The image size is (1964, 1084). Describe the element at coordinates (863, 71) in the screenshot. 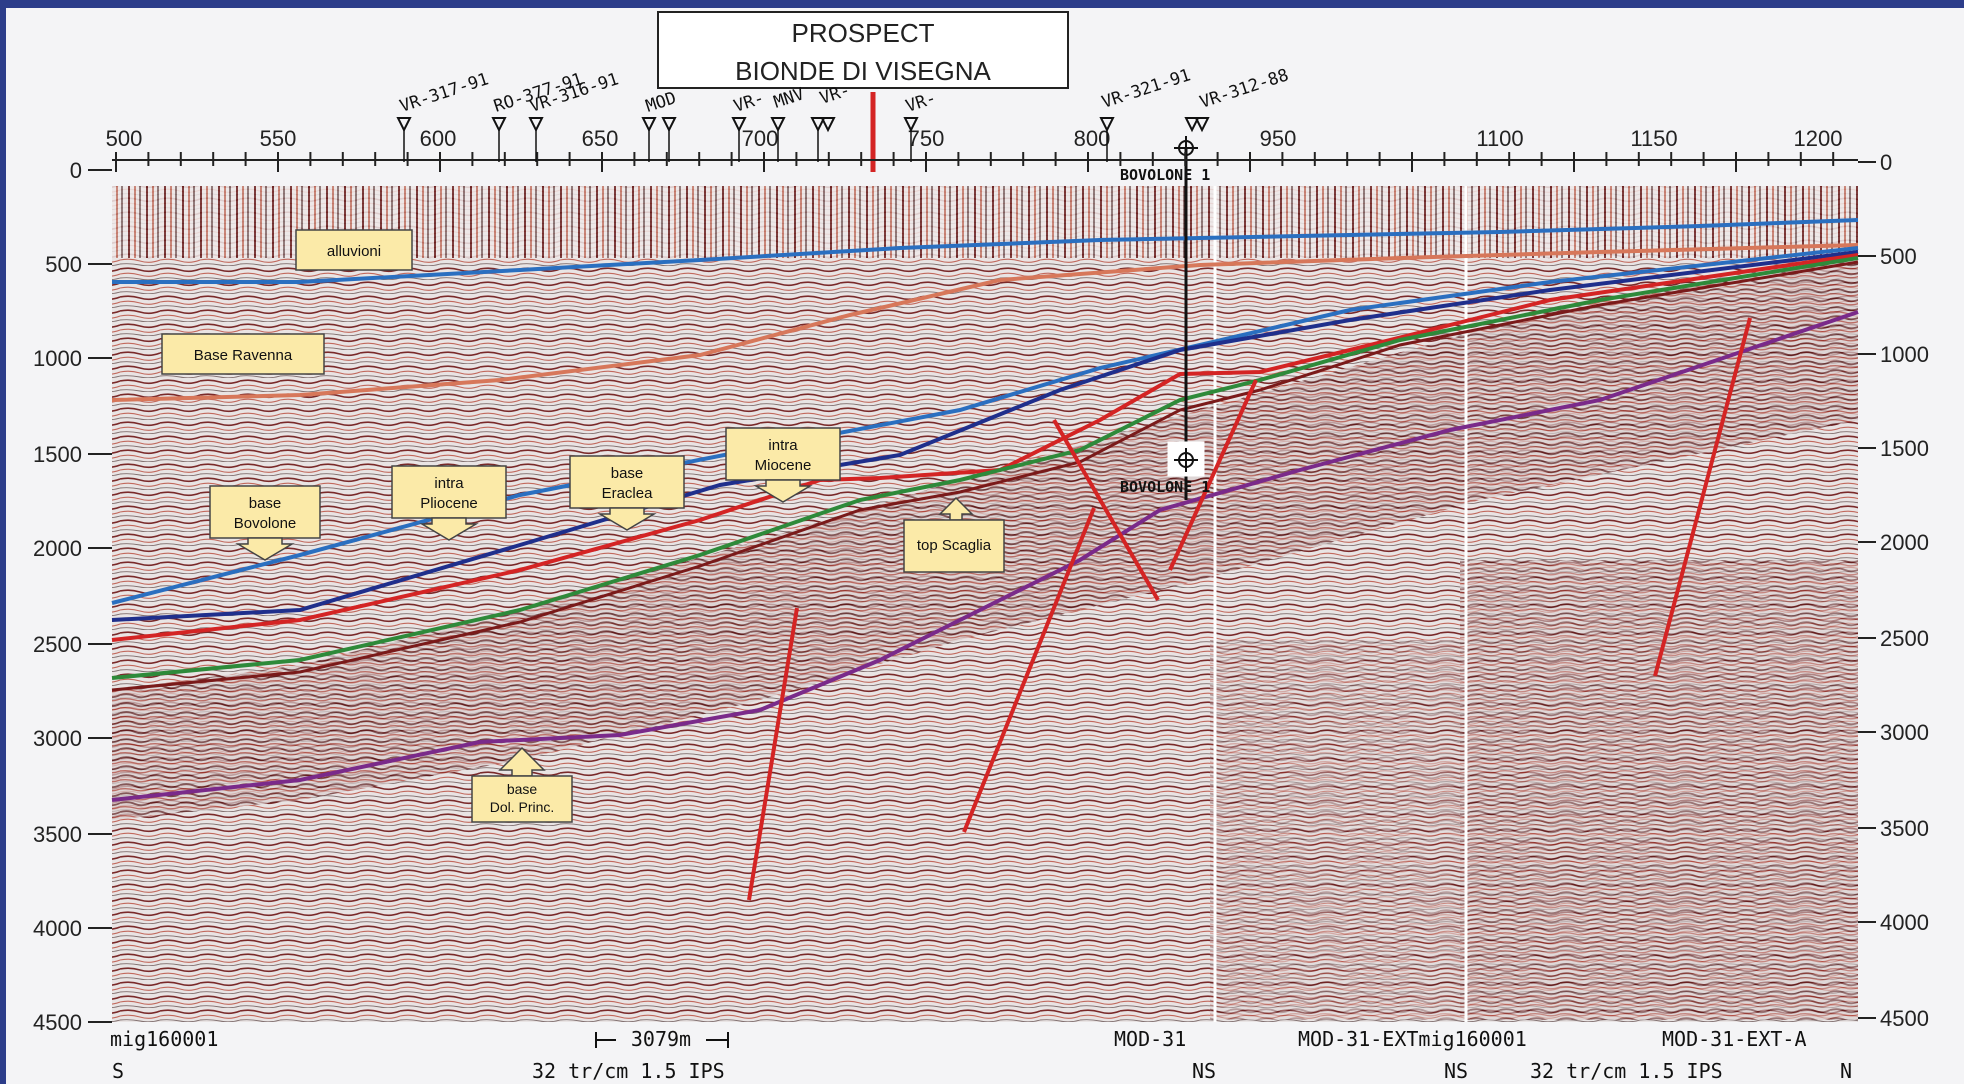

I see `prospect-title-line2: BIONDE DI VISEGNA` at that location.